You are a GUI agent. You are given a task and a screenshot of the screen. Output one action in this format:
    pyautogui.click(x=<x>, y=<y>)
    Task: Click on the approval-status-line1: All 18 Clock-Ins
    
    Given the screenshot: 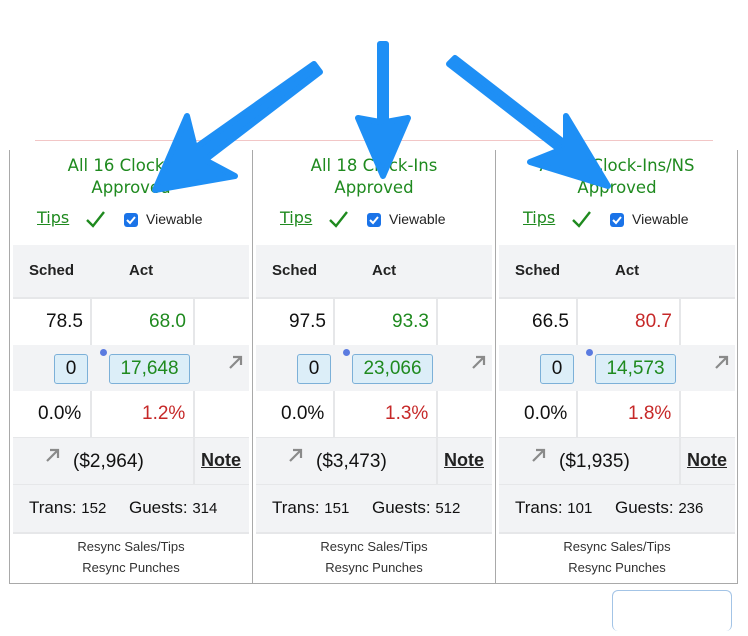 What is the action you would take?
    pyautogui.click(x=374, y=165)
    